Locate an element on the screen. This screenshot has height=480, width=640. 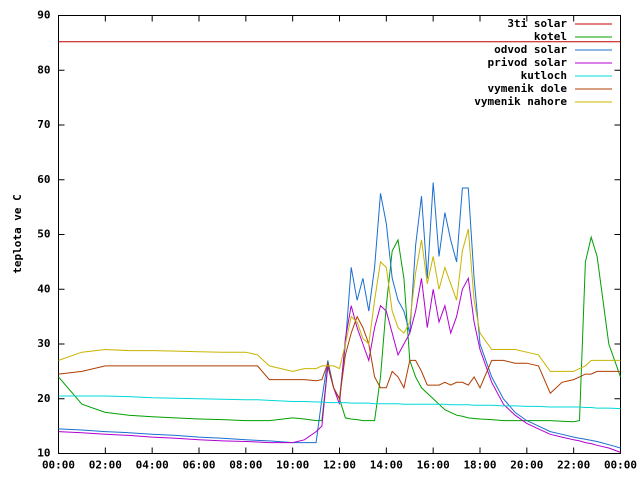
x-tick-label: 08:00 is located at coordinates (245, 465).